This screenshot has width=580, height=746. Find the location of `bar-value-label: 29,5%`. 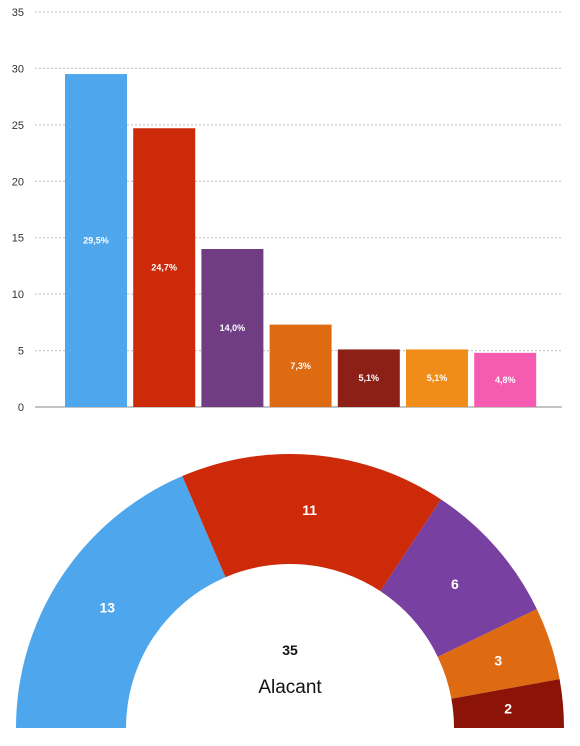

bar-value-label: 29,5% is located at coordinates (96, 241).